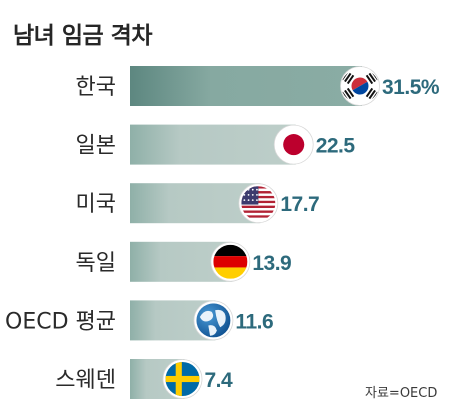 The image size is (474, 413). Describe the element at coordinates (258, 203) in the screenshot. I see `usa-flag-icon` at that location.